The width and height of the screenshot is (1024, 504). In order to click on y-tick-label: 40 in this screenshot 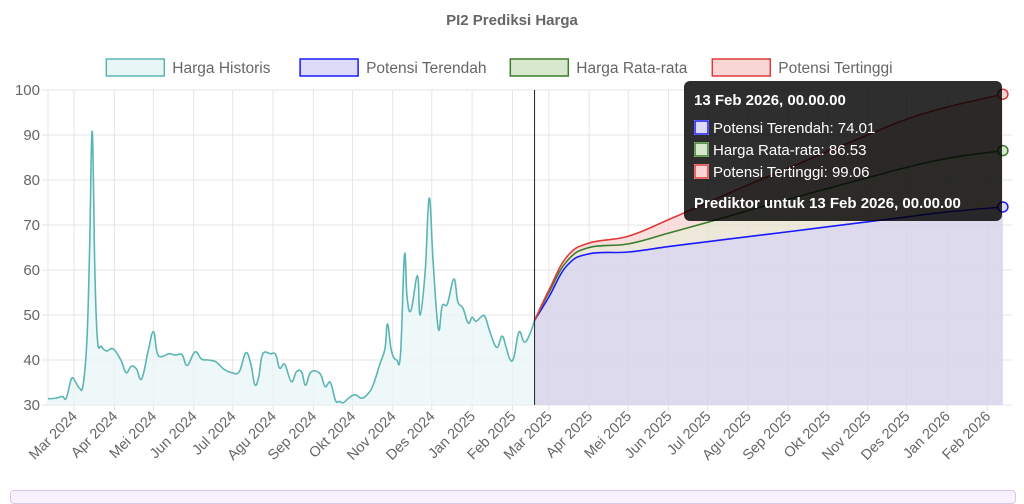, I will do `click(31, 360)`.